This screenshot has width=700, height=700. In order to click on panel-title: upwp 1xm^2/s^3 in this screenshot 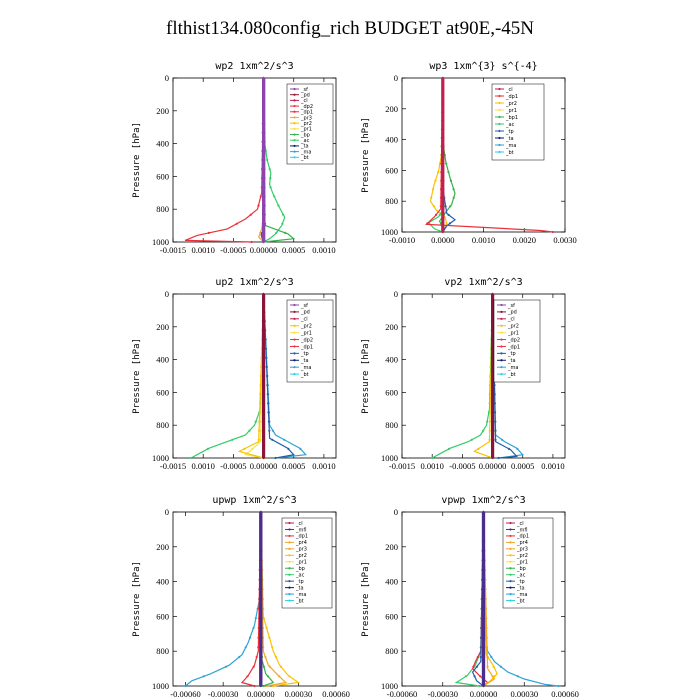, I will do `click(254, 500)`.